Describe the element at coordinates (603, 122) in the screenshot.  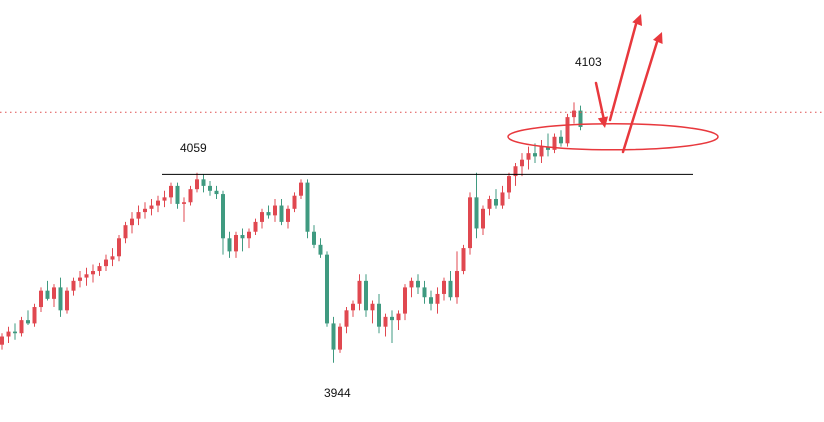
I see `pullback-arrowhead` at that location.